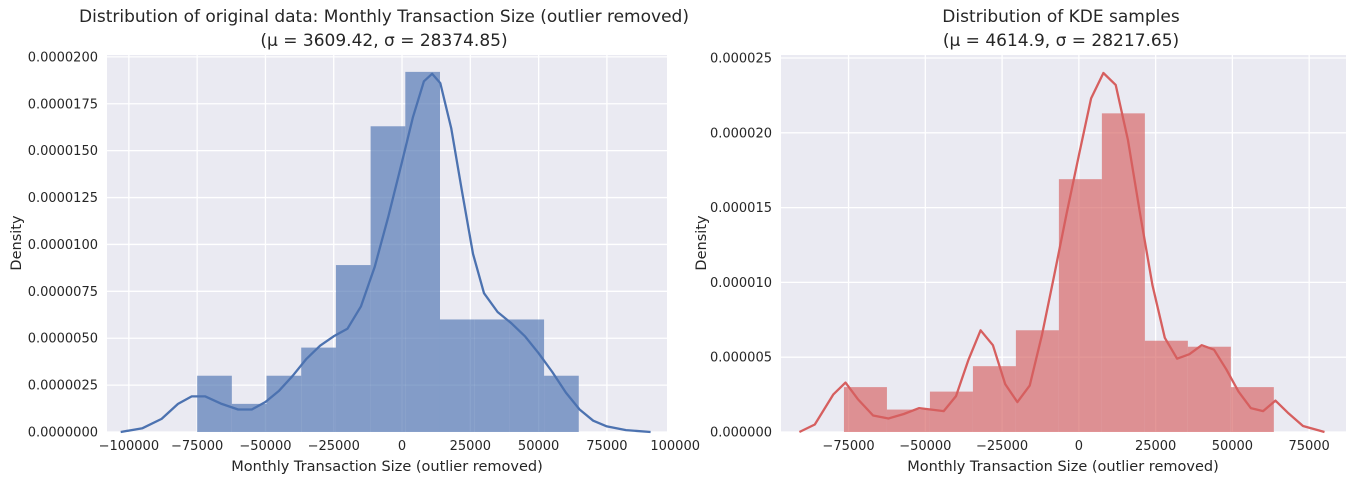 The image size is (1355, 483). I want to click on chart-title-line1: Distribution of KDE samples, so click(1061, 17).